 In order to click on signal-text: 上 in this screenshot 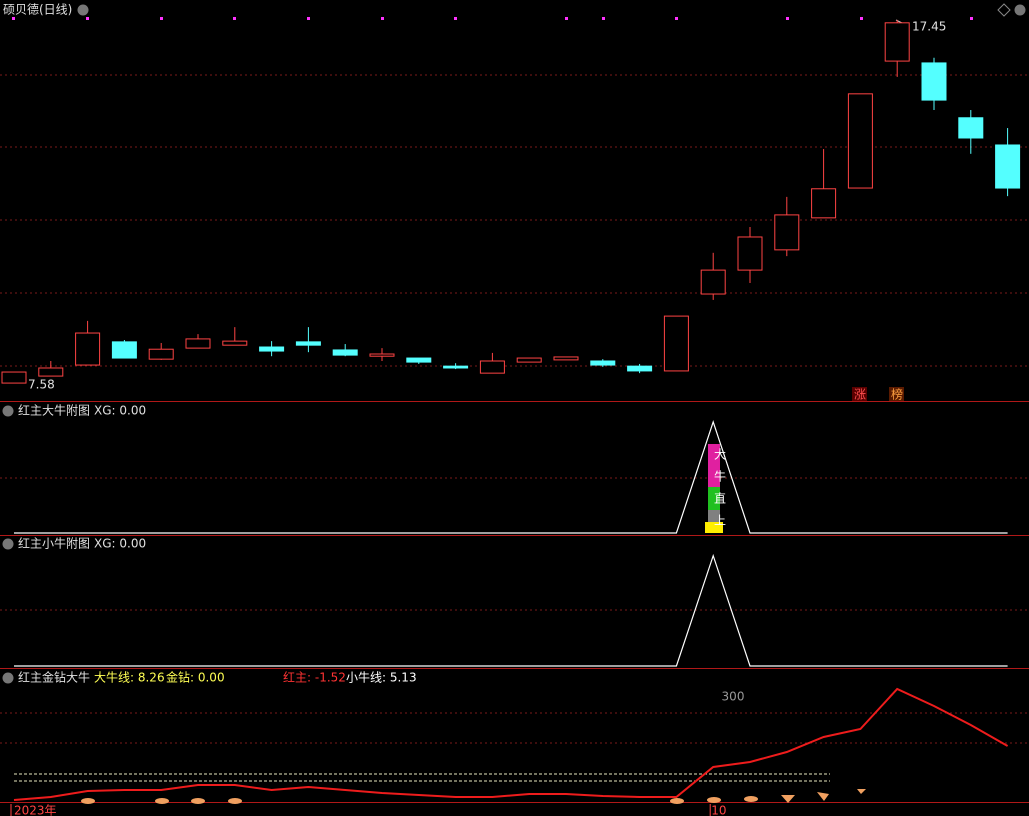, I will do `click(720, 521)`.